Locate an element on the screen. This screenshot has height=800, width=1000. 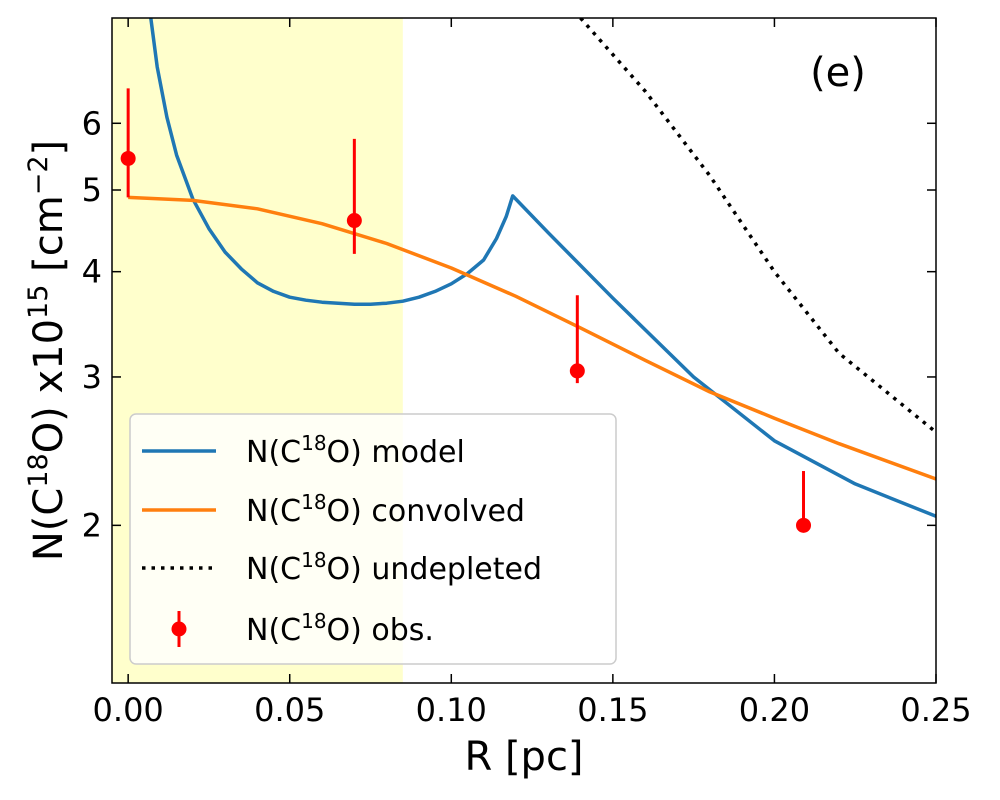
x-tick-label-2: 0.10 is located at coordinates (451, 710).